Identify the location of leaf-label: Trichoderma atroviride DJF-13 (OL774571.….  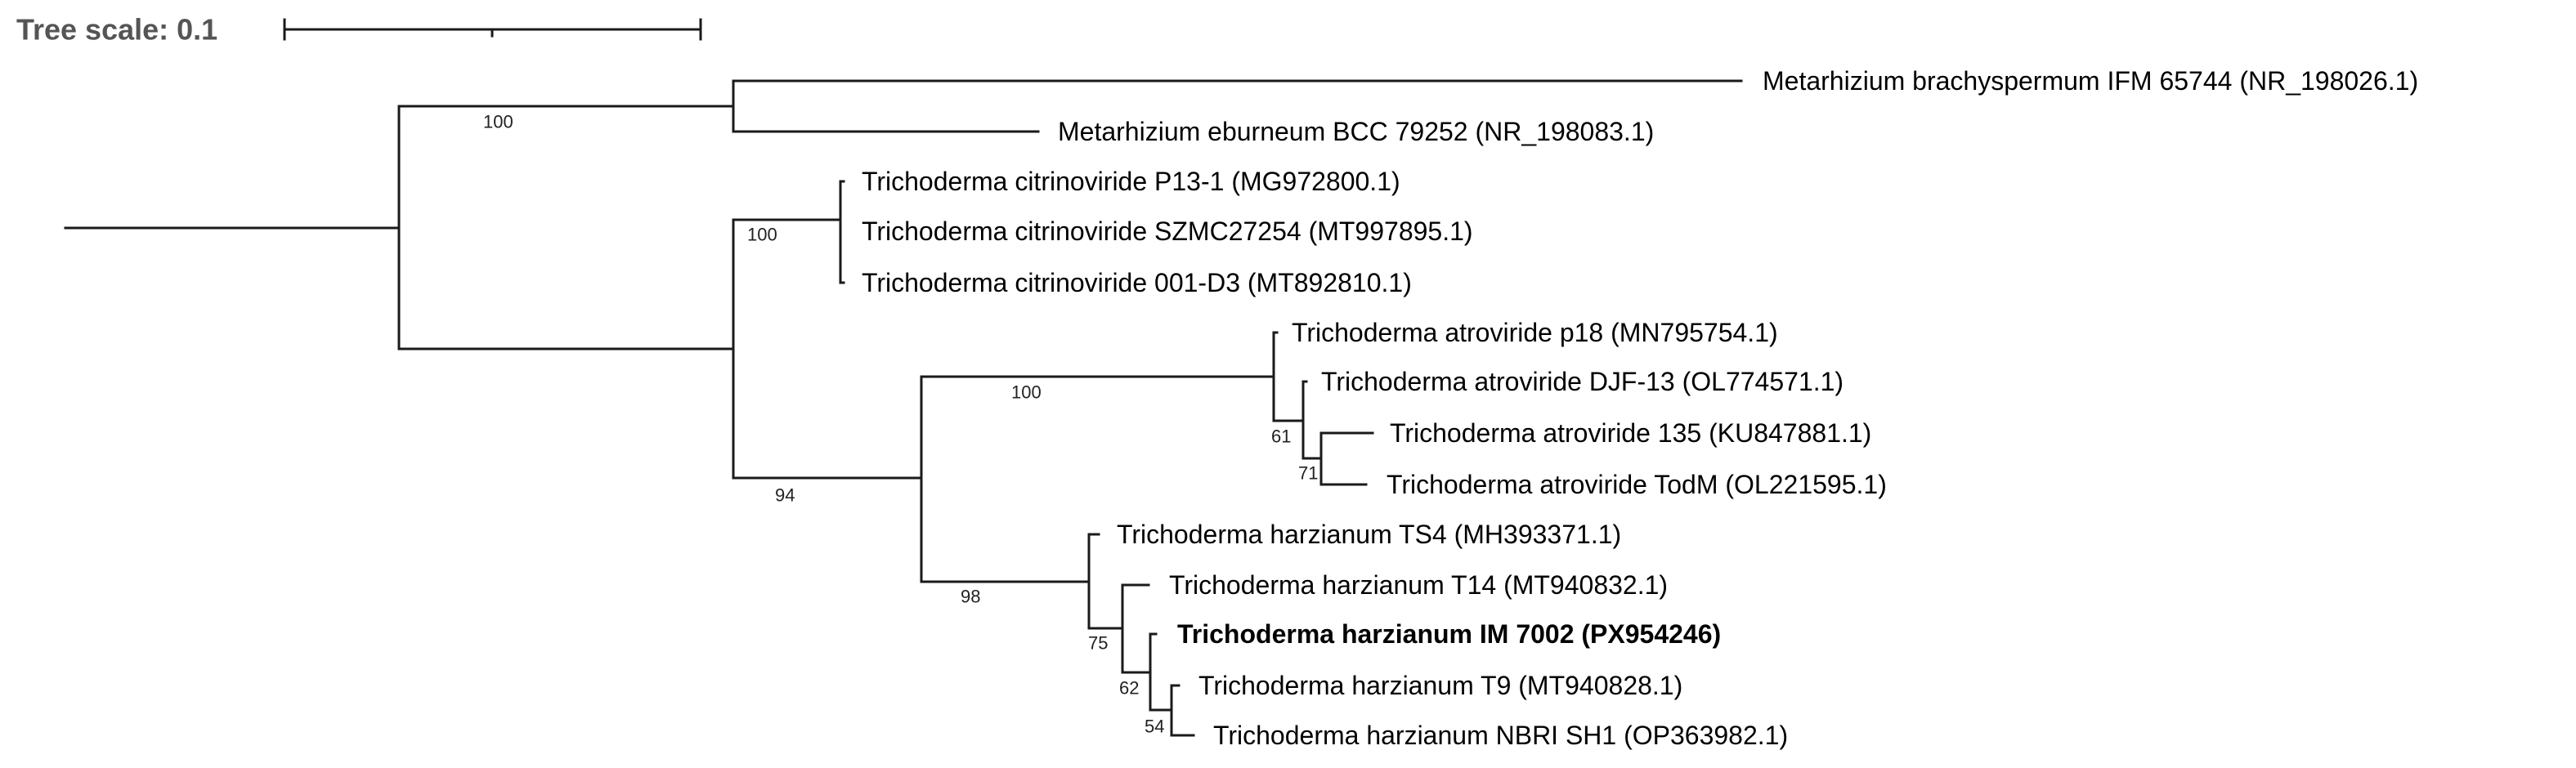
(1583, 381).